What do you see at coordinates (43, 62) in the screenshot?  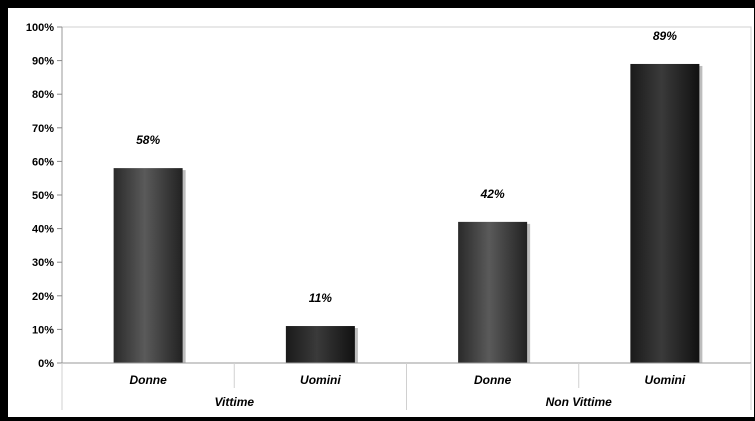 I see `y-tick-label: 90%` at bounding box center [43, 62].